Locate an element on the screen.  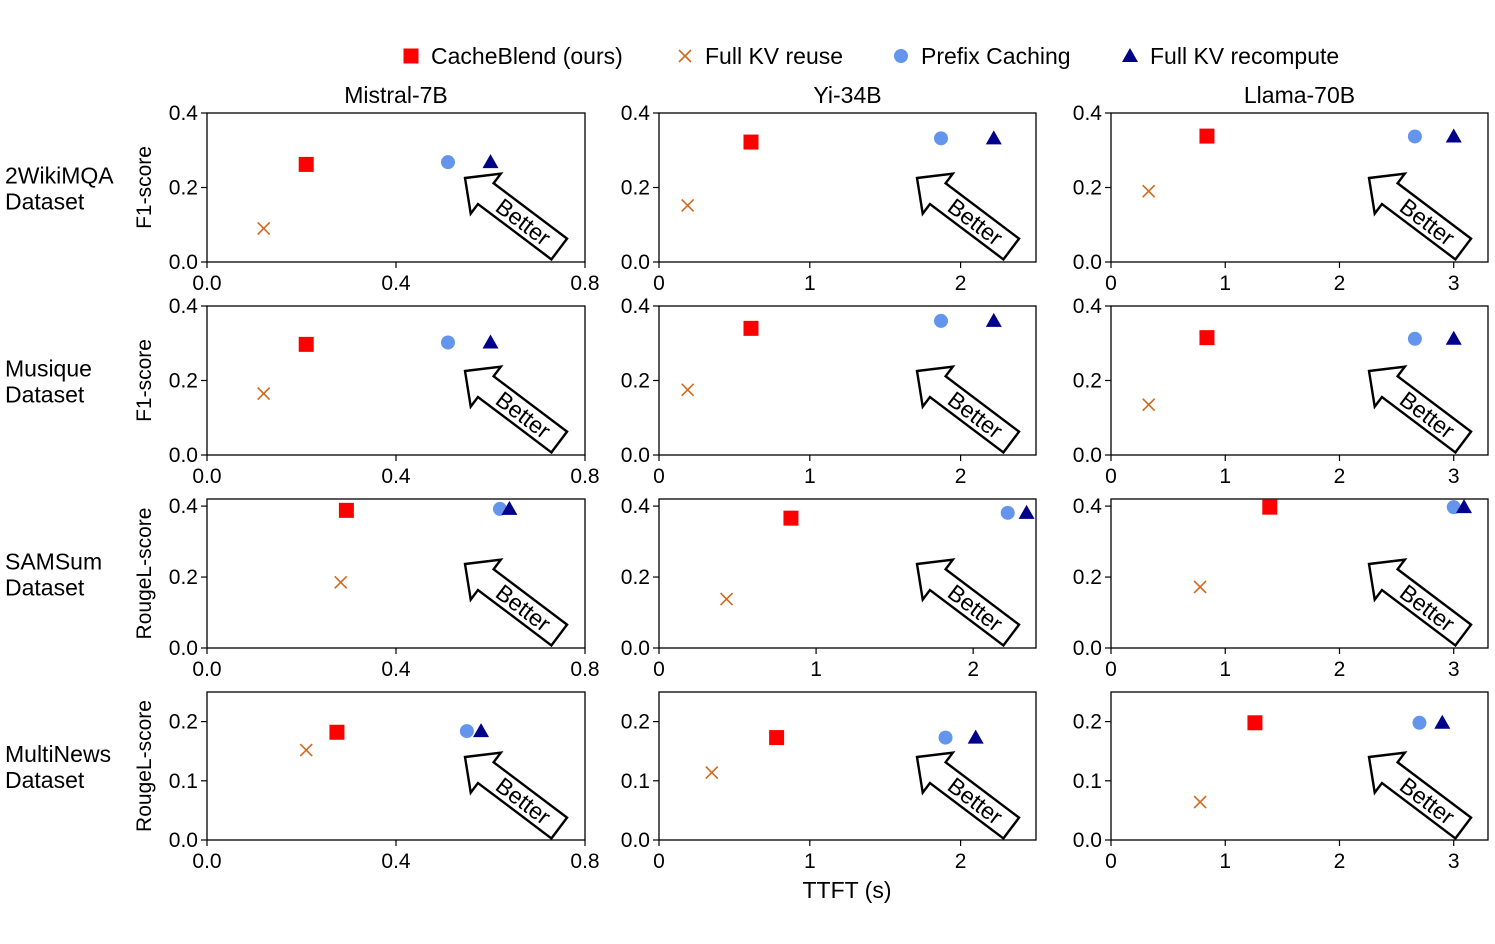
scatter-panel: 0 1 2 3 0.0 0.1 0.2 Better is located at coordinates (1281, 782).